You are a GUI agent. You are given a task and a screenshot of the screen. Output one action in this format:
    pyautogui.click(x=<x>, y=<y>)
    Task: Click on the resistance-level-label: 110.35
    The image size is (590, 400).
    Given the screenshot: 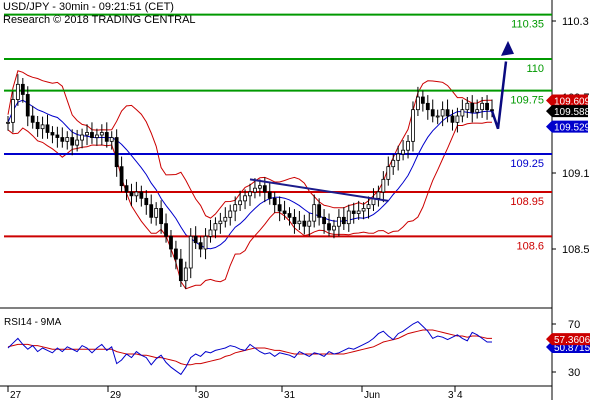 What is the action you would take?
    pyautogui.click(x=527, y=25)
    